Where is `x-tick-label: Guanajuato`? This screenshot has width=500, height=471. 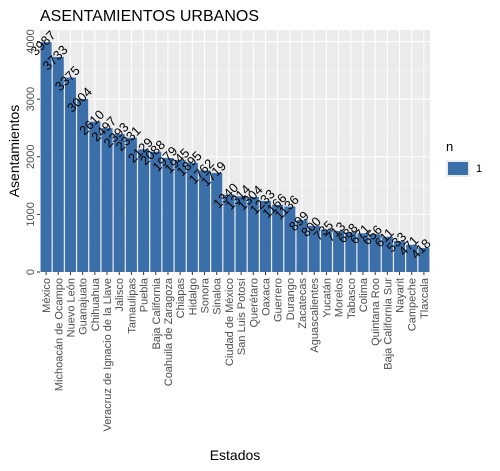 x-tick-label: Guanajuato is located at coordinates (84, 306).